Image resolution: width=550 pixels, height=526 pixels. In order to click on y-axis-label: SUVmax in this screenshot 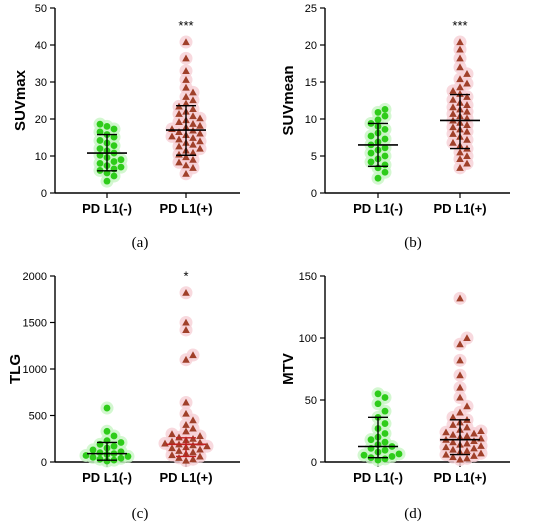, I will do `click(20, 100)`.